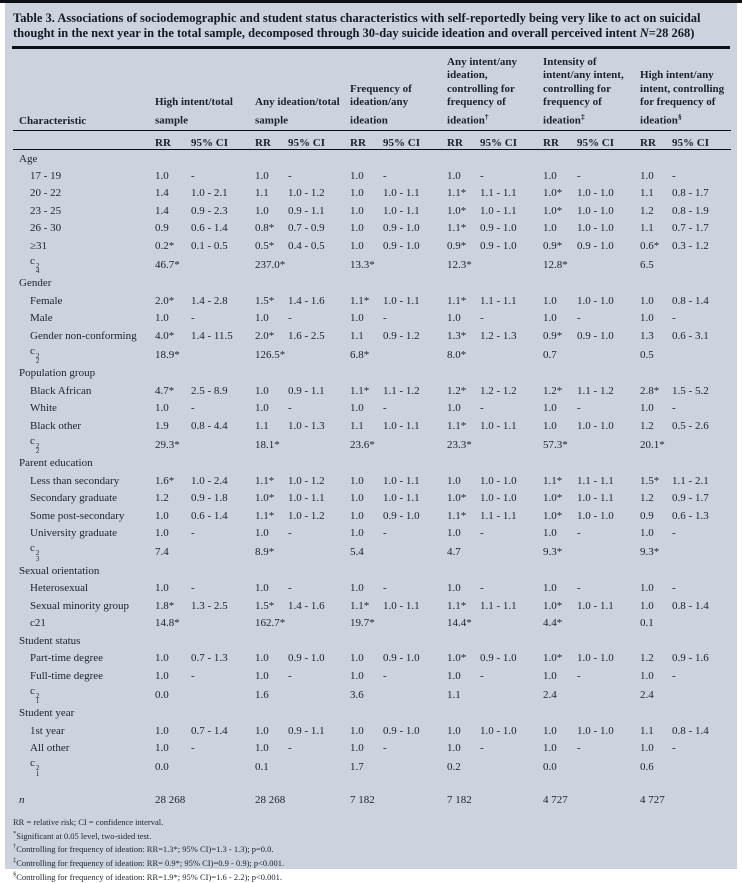  Describe the element at coordinates (59, 588) in the screenshot. I see `row-label: Heterosexual` at that location.